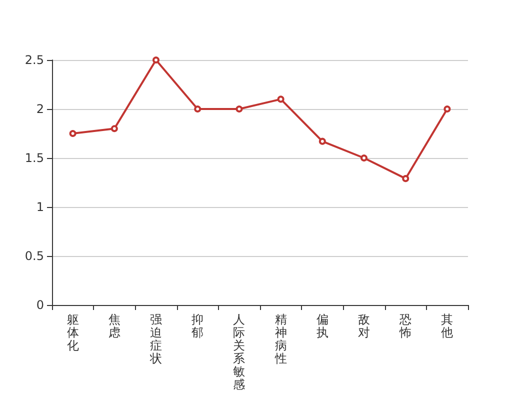 The image size is (520, 400). What do you see at coordinates (280, 339) in the screenshot?
I see `x-tick-label: 精神病性` at bounding box center [280, 339].